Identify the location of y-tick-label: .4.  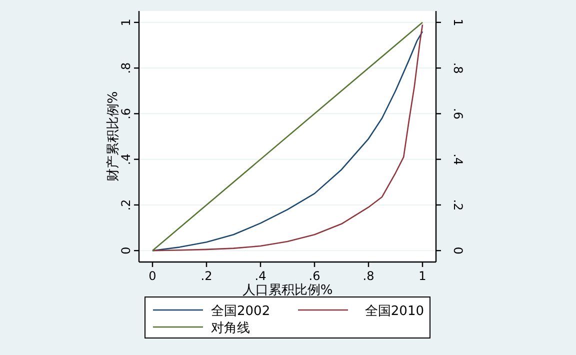
(126, 160).